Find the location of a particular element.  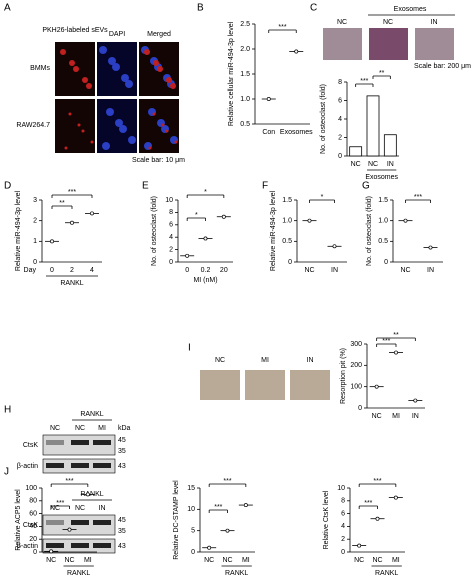

y-tick-label: 15 is located at coordinates (191, 488).